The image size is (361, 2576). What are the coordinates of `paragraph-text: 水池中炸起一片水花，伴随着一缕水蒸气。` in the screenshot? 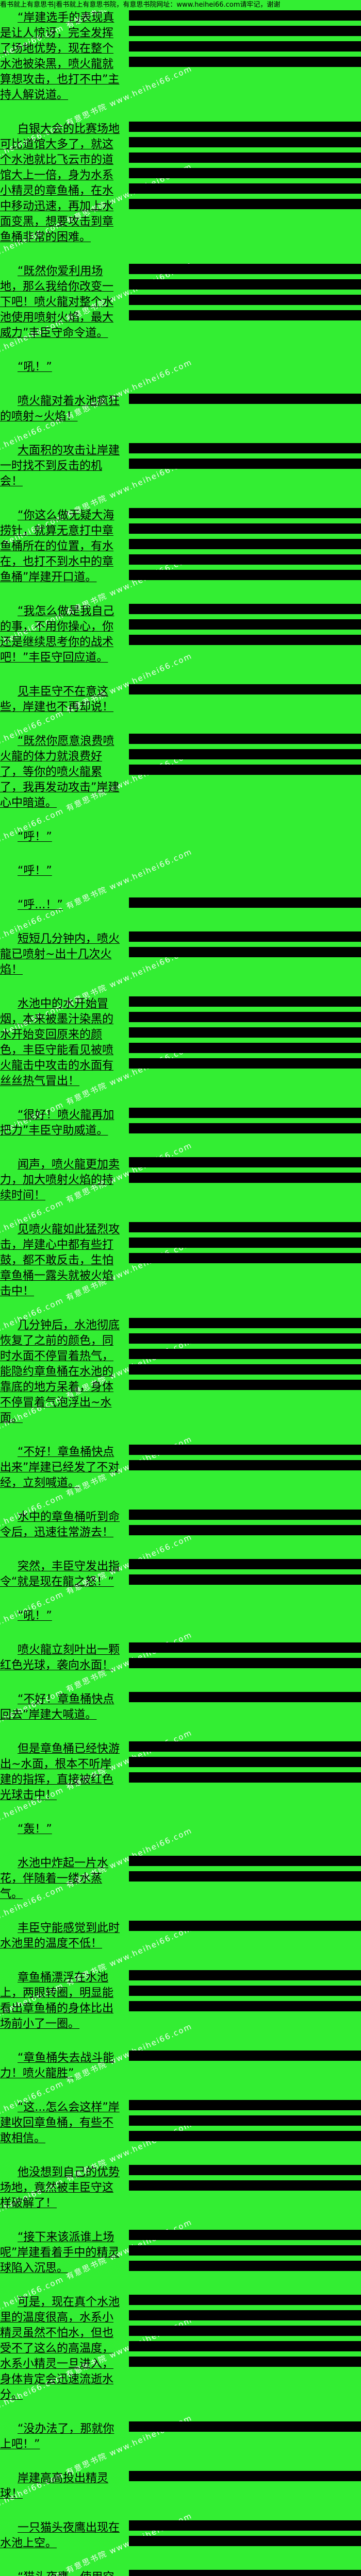 It's located at (54, 1879).